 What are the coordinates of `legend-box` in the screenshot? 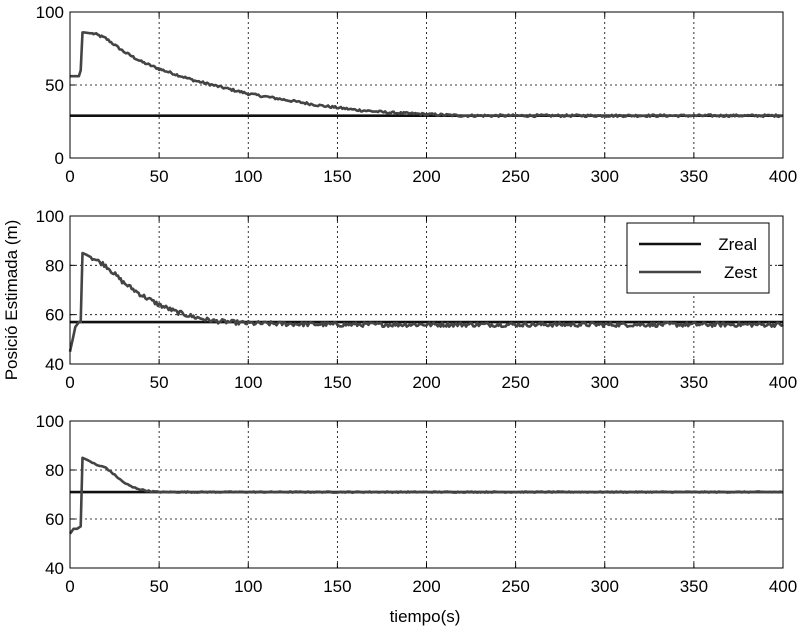 It's located at (698, 258).